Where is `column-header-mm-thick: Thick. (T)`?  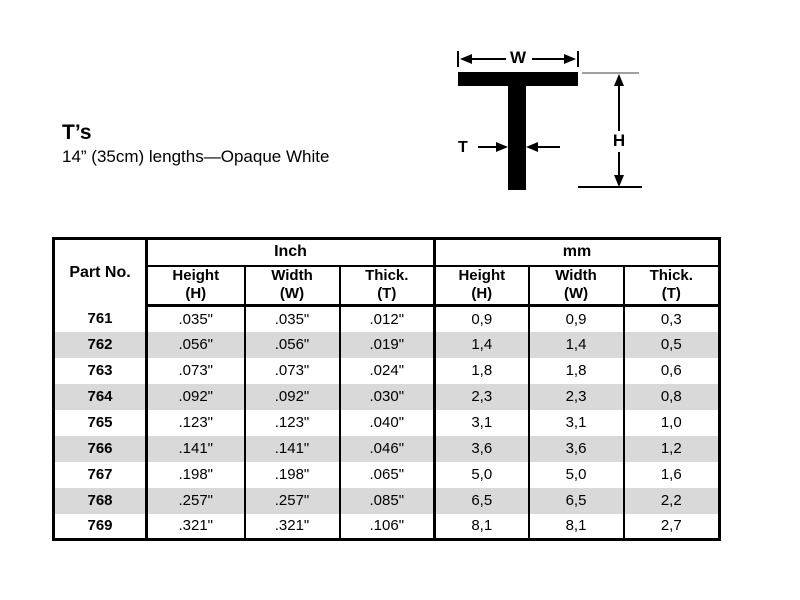
column-header-mm-thick: Thick. (T) is located at coordinates (671, 286).